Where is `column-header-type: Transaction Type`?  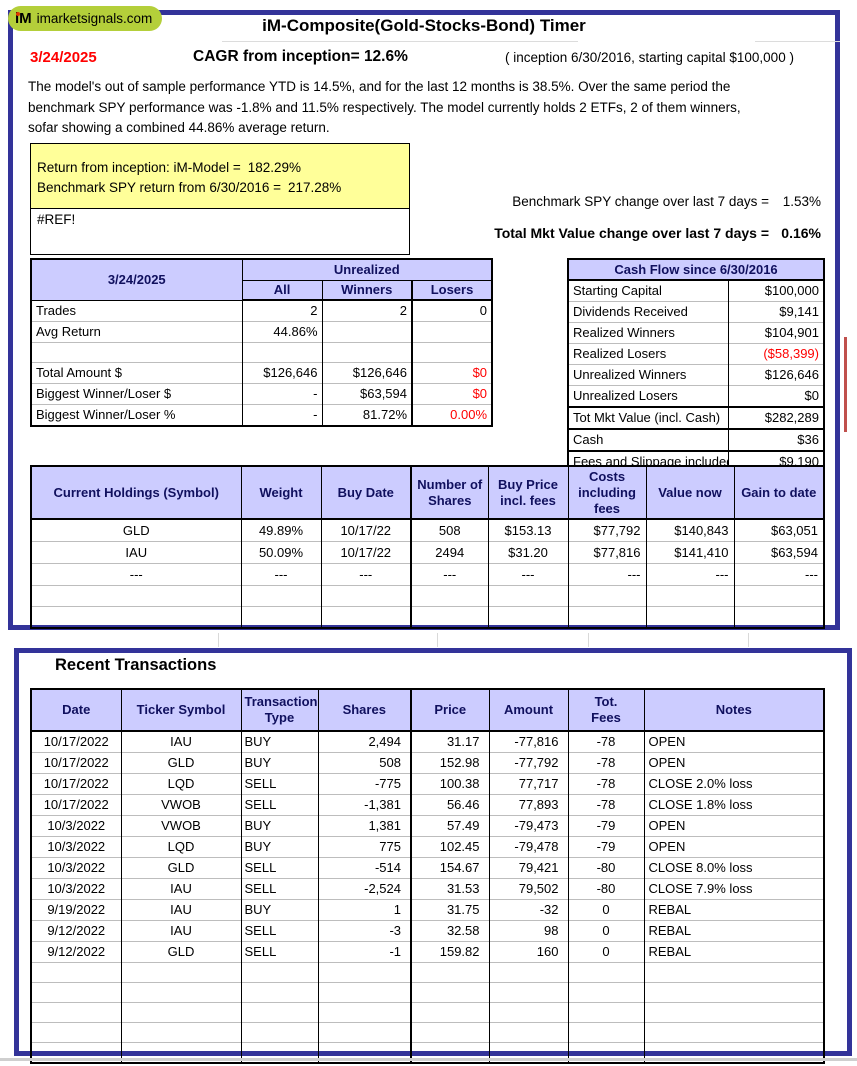
column-header-type: Transaction Type is located at coordinates (279, 710).